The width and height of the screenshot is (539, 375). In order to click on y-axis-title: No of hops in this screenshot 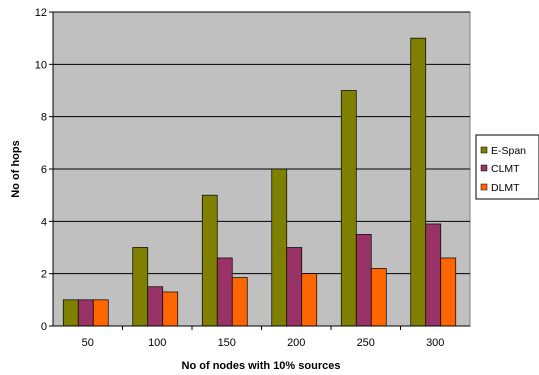, I will do `click(16, 168)`.